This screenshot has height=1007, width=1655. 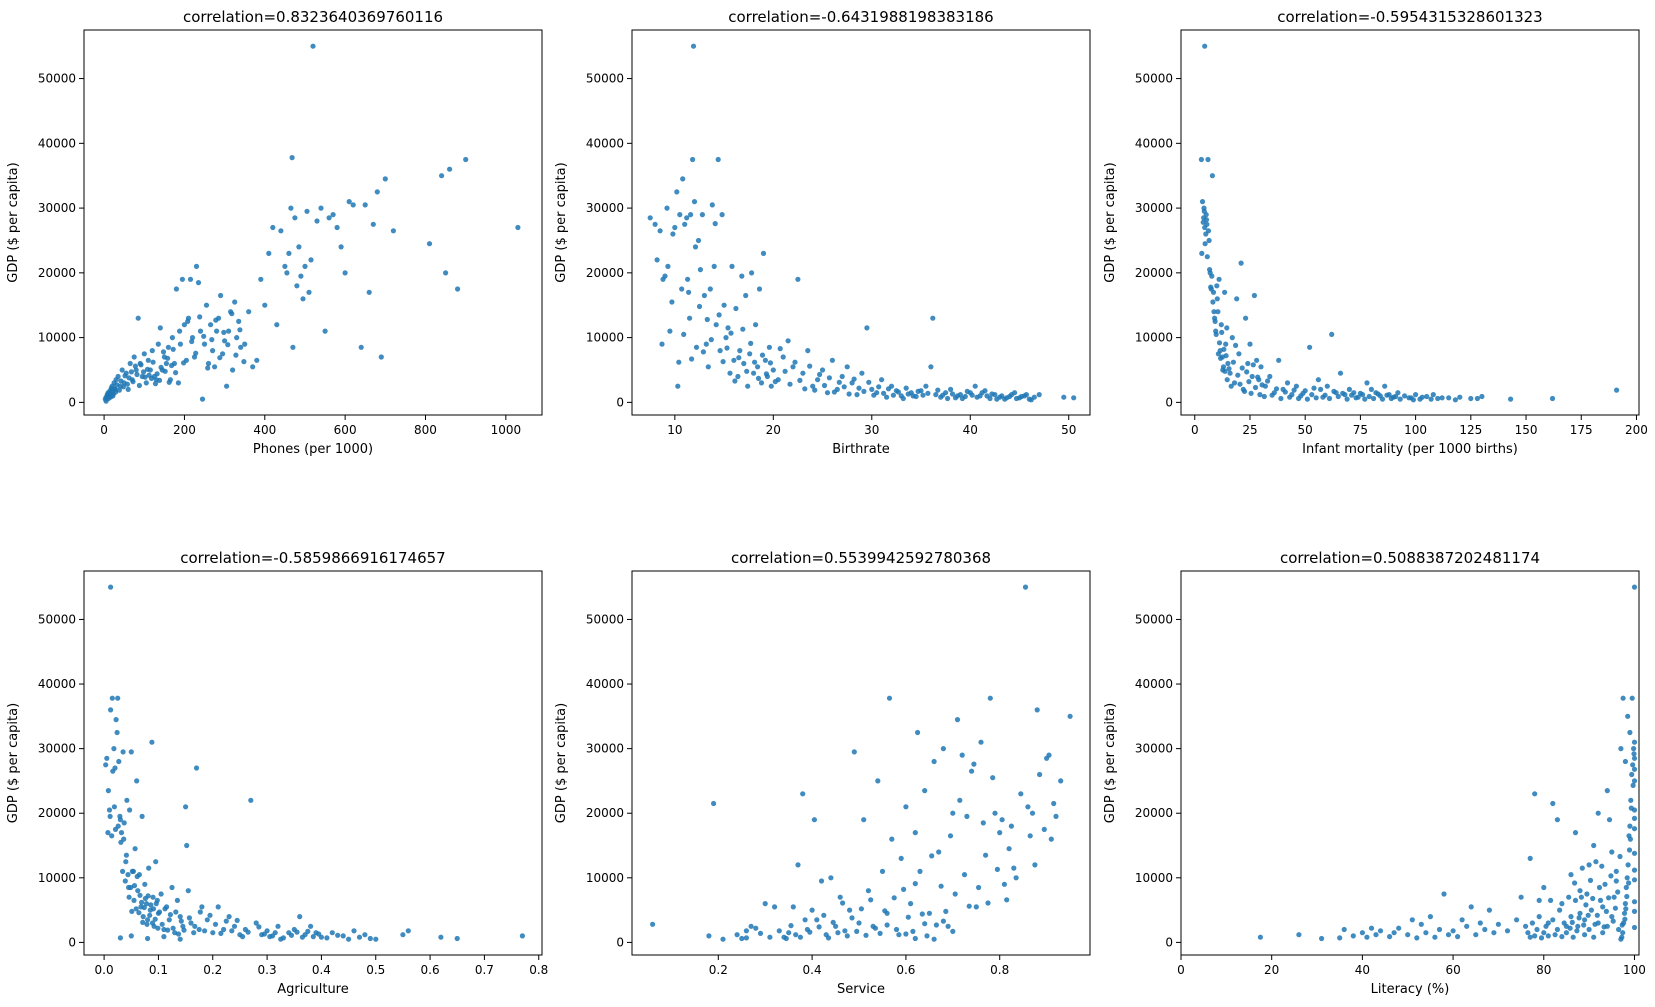 What do you see at coordinates (158, 970) in the screenshot?
I see `x-tick-label: 0.1` at bounding box center [158, 970].